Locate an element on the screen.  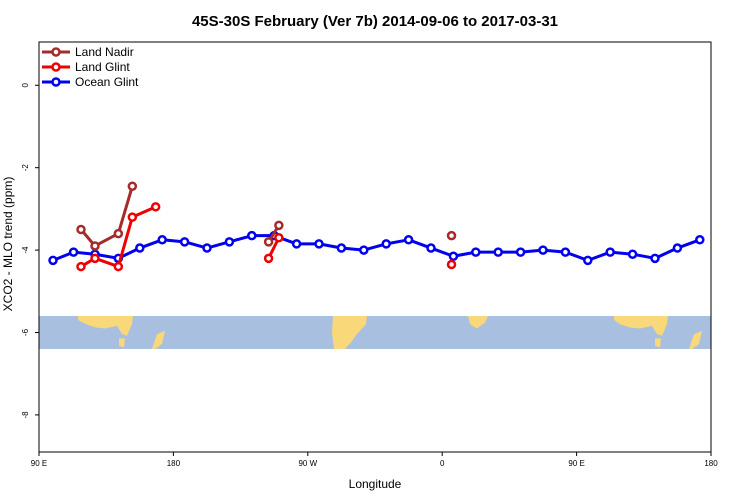
x-axis: 90 E 180 90 W 0 90 E 180 is located at coordinates (374, 460).